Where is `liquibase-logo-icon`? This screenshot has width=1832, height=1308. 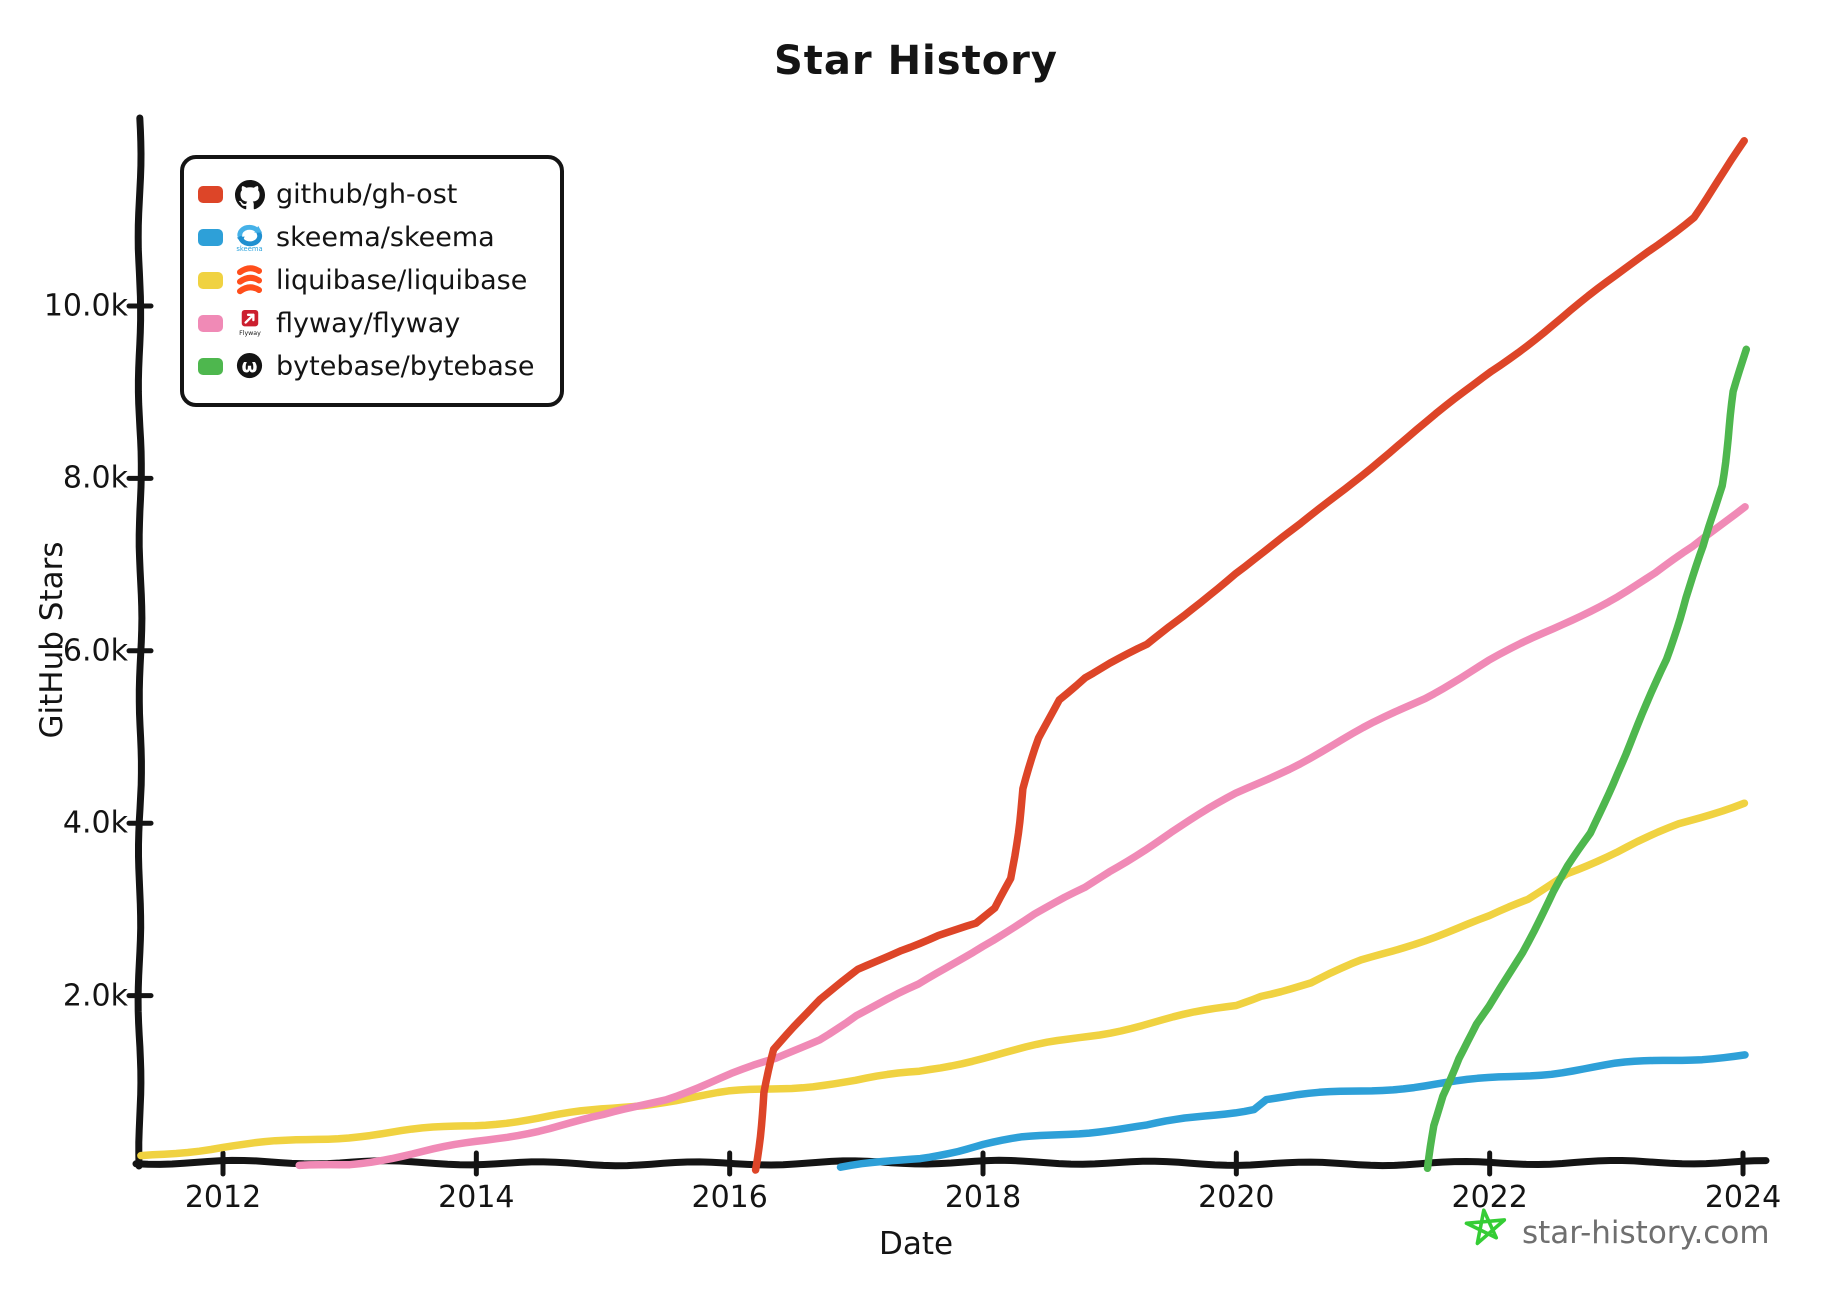 liquibase-logo-icon is located at coordinates (249, 280).